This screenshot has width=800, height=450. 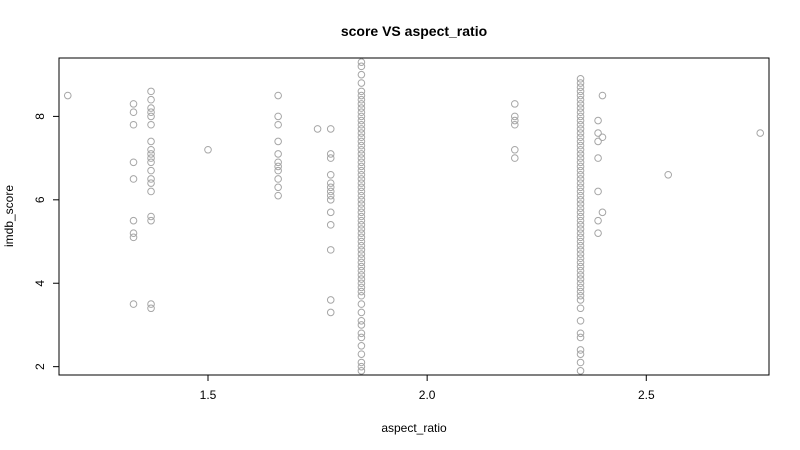 I want to click on x-axis: 1.5 2.0 2.5, so click(x=427, y=388).